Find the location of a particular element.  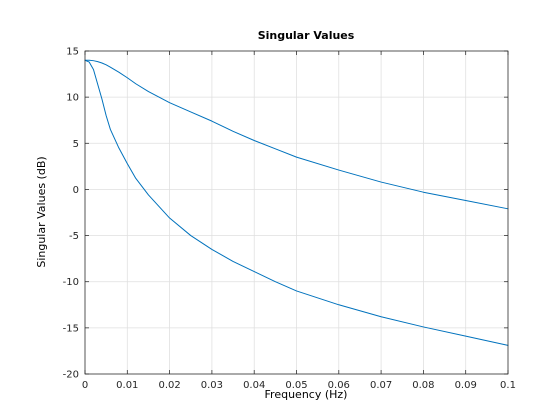

x-tick-label: 0.03 is located at coordinates (212, 385).